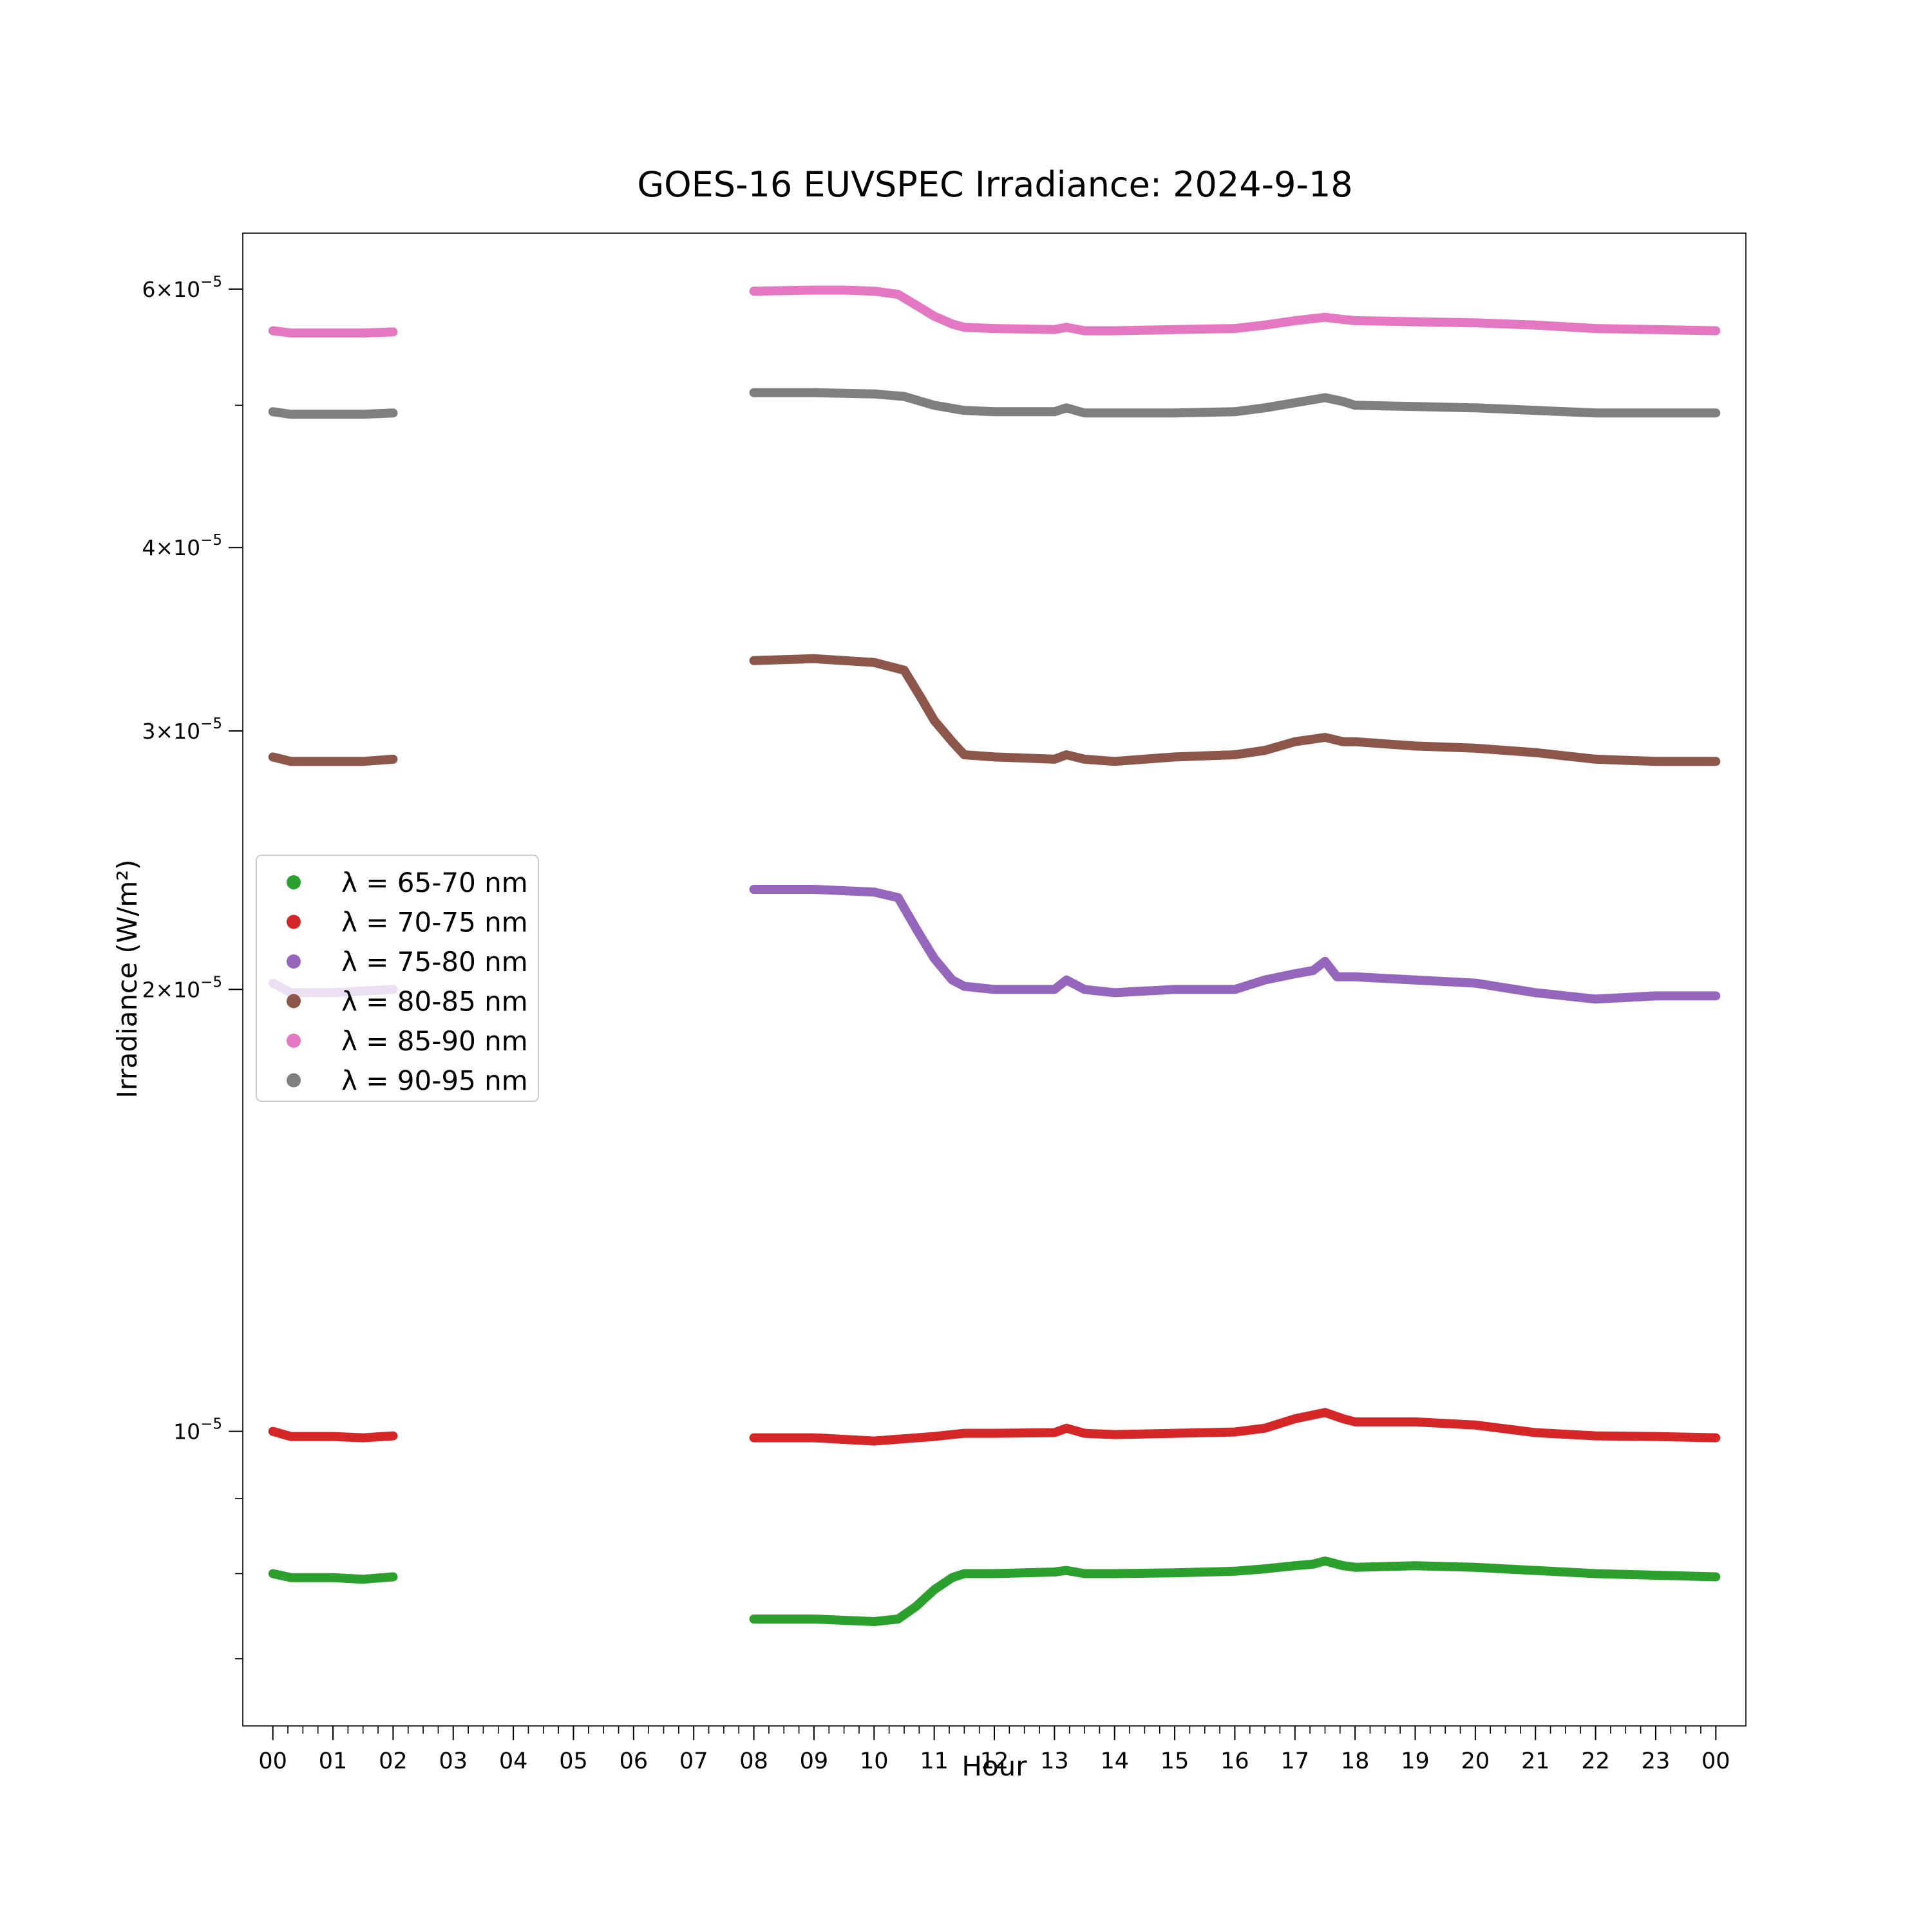  What do you see at coordinates (1054, 1761) in the screenshot?
I see `x-tick-label: 13` at bounding box center [1054, 1761].